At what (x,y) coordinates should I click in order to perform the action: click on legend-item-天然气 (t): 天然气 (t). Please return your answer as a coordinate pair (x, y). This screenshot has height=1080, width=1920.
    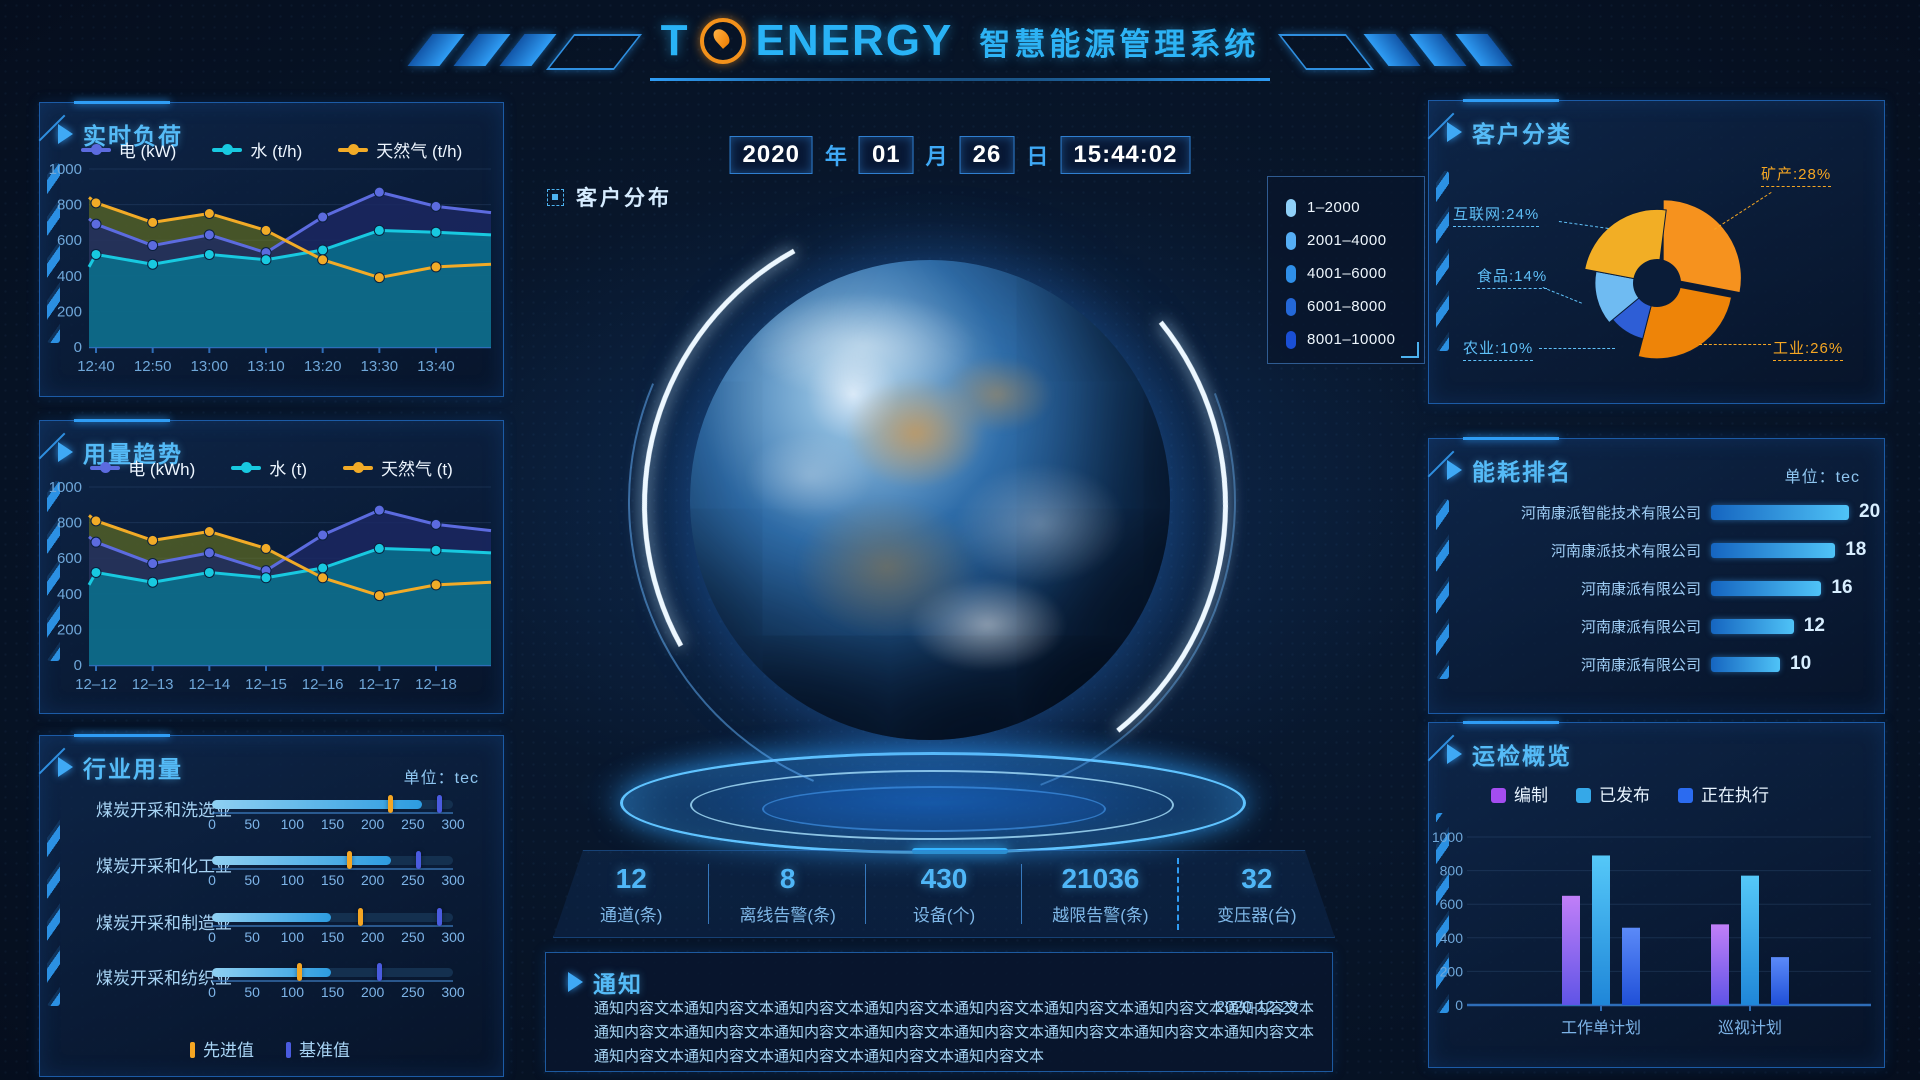
    Looking at the image, I should click on (398, 467).